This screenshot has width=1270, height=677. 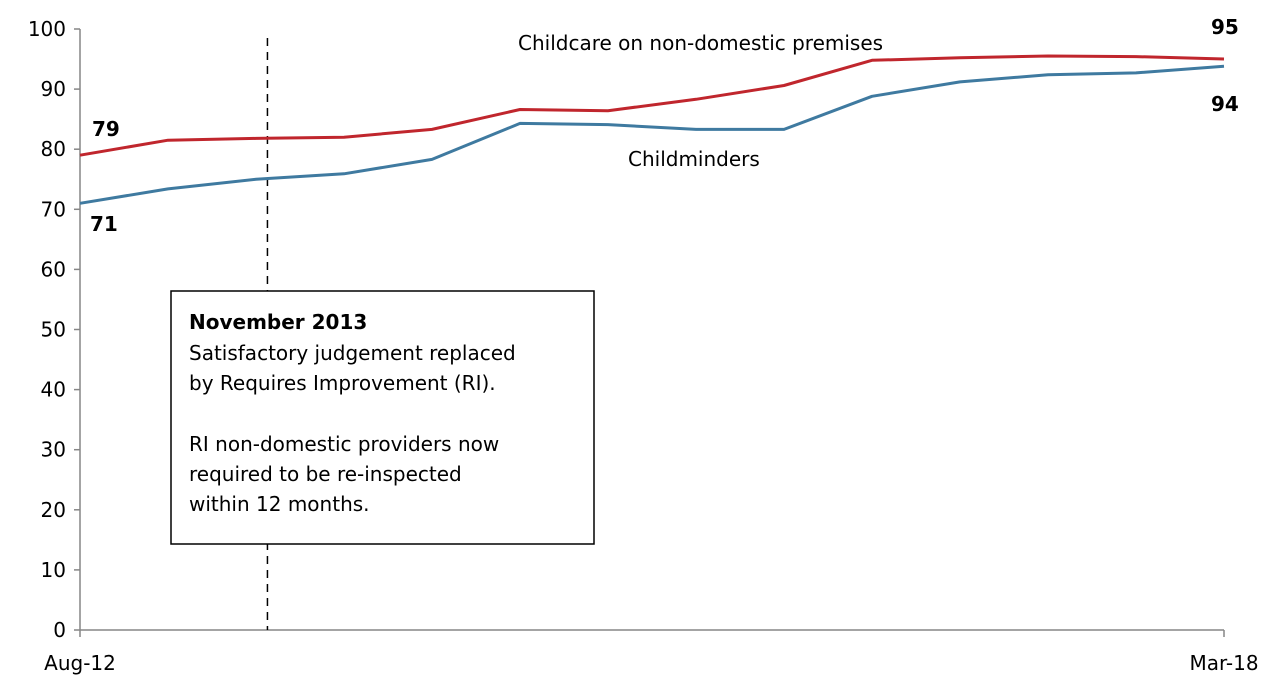 What do you see at coordinates (104, 224) in the screenshot?
I see `start-value-childminders: 71` at bounding box center [104, 224].